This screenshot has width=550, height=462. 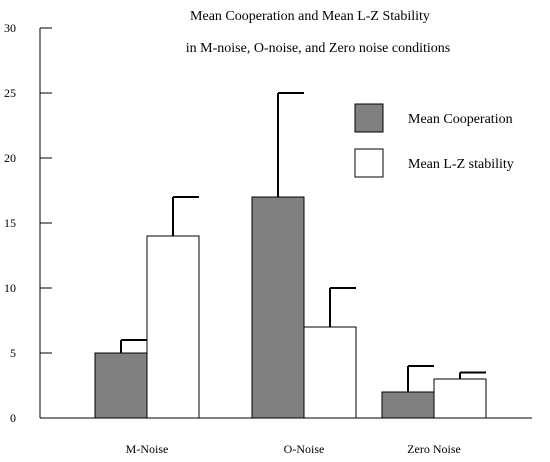 I want to click on y-tick-label: 5, so click(x=13, y=353).